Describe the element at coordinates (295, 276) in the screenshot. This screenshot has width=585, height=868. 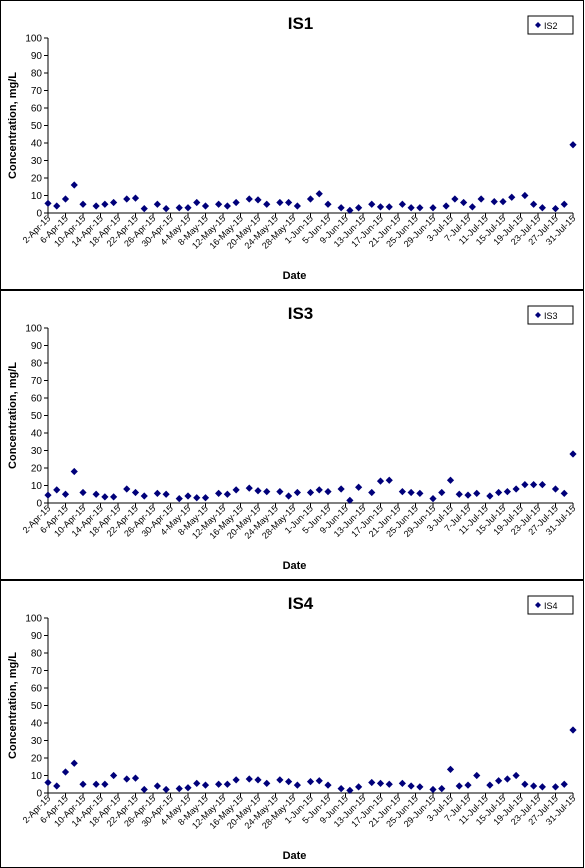
I see `x-axis-label: Date` at that location.